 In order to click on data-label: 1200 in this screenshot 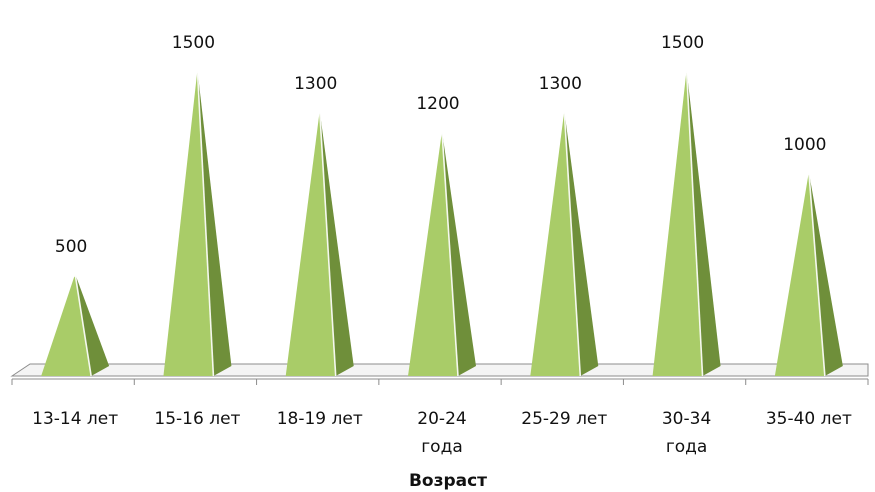, I will do `click(437, 104)`.